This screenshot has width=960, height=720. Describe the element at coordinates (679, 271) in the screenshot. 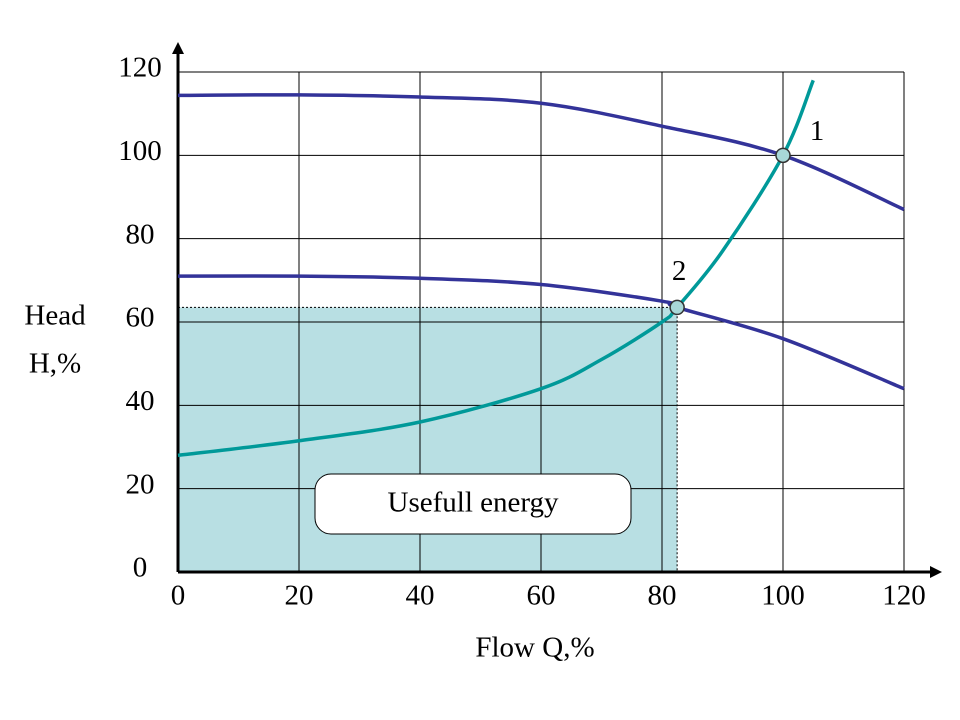

I see `point-label: 2` at that location.